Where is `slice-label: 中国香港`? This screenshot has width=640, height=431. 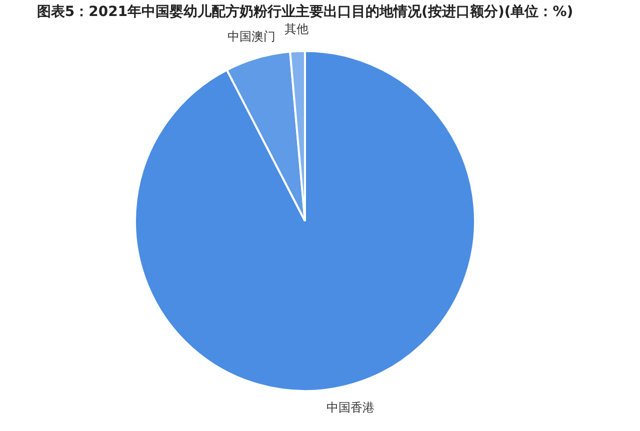 slice-label: 中国香港 is located at coordinates (350, 407).